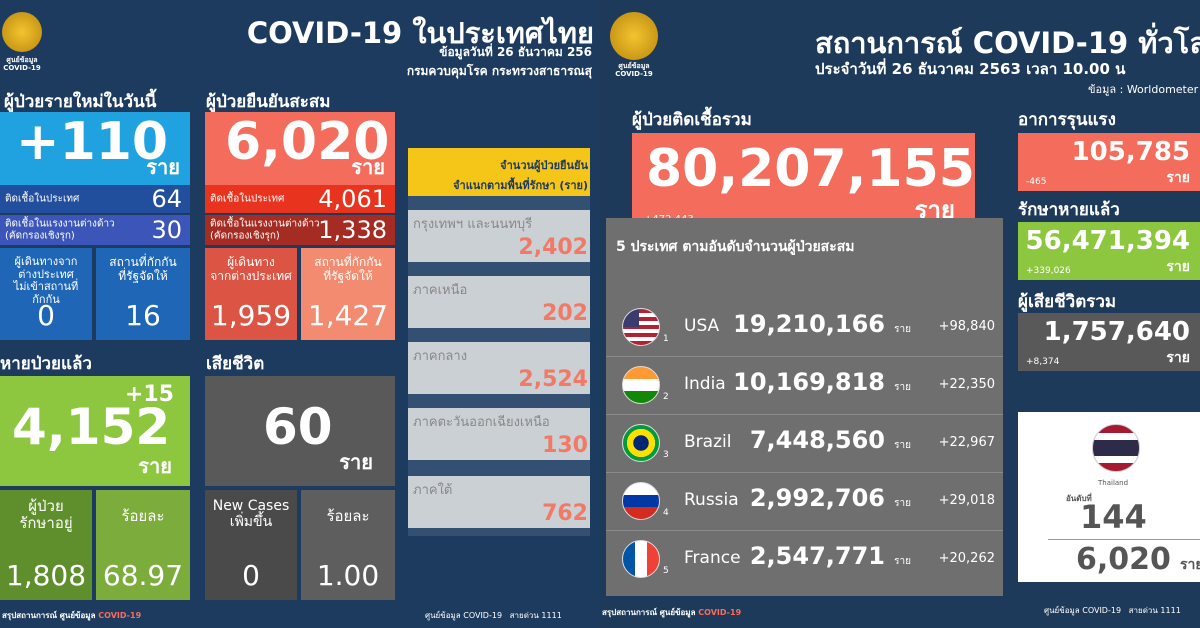 Image resolution: width=1200 pixels, height=628 pixels. What do you see at coordinates (251, 575) in the screenshot?
I see `cell-value: 0` at bounding box center [251, 575].